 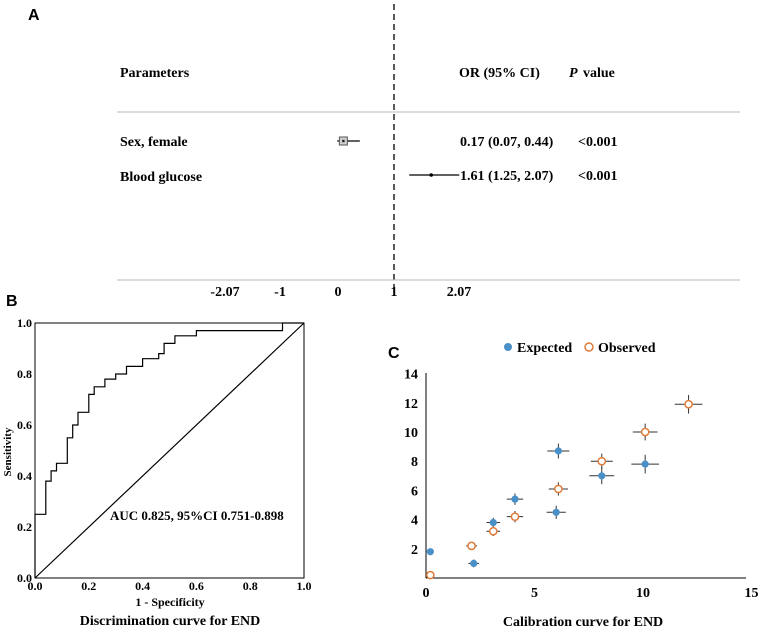 I want to click on header-parameters: Parameters, so click(x=155, y=73).